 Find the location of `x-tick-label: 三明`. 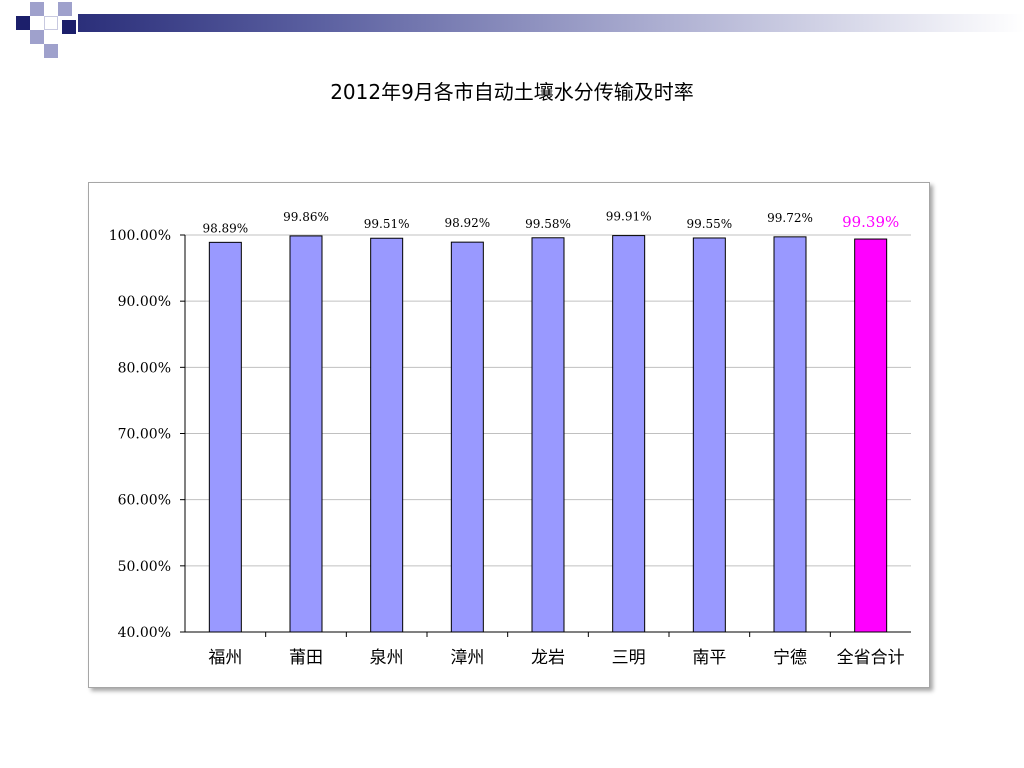

x-tick-label: 三明 is located at coordinates (629, 658).